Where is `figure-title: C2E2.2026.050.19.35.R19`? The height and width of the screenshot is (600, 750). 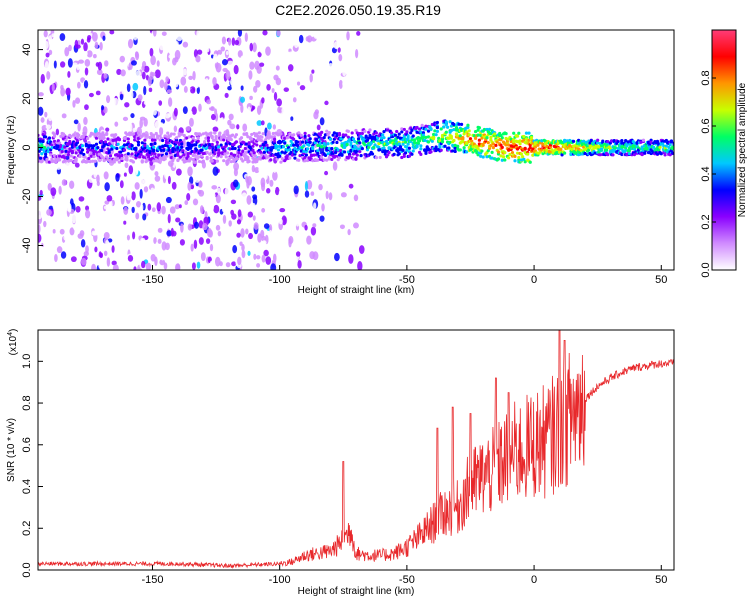 figure-title: C2E2.2026.050.19.35.R19 is located at coordinates (358, 10).